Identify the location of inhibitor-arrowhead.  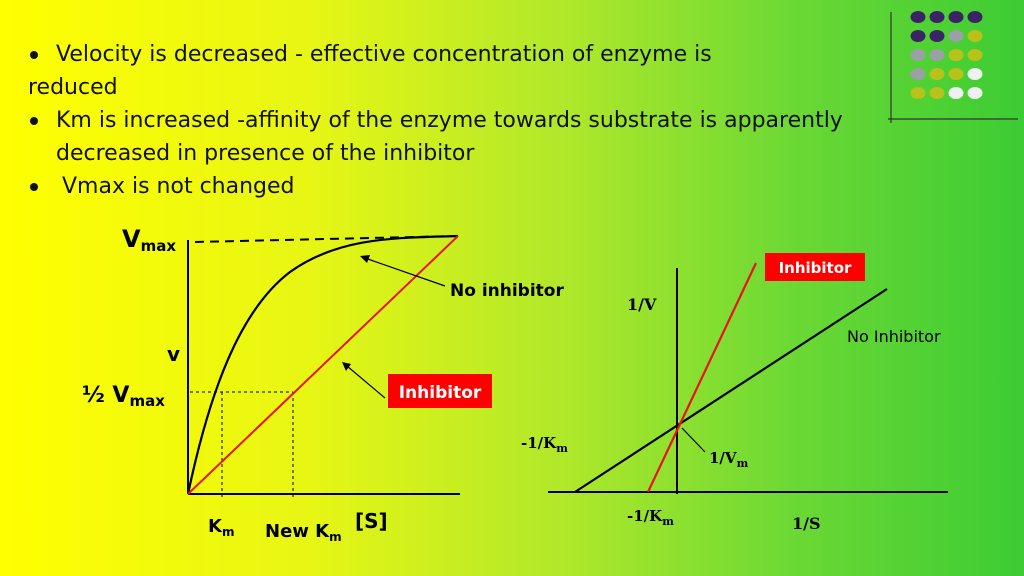
(346, 366).